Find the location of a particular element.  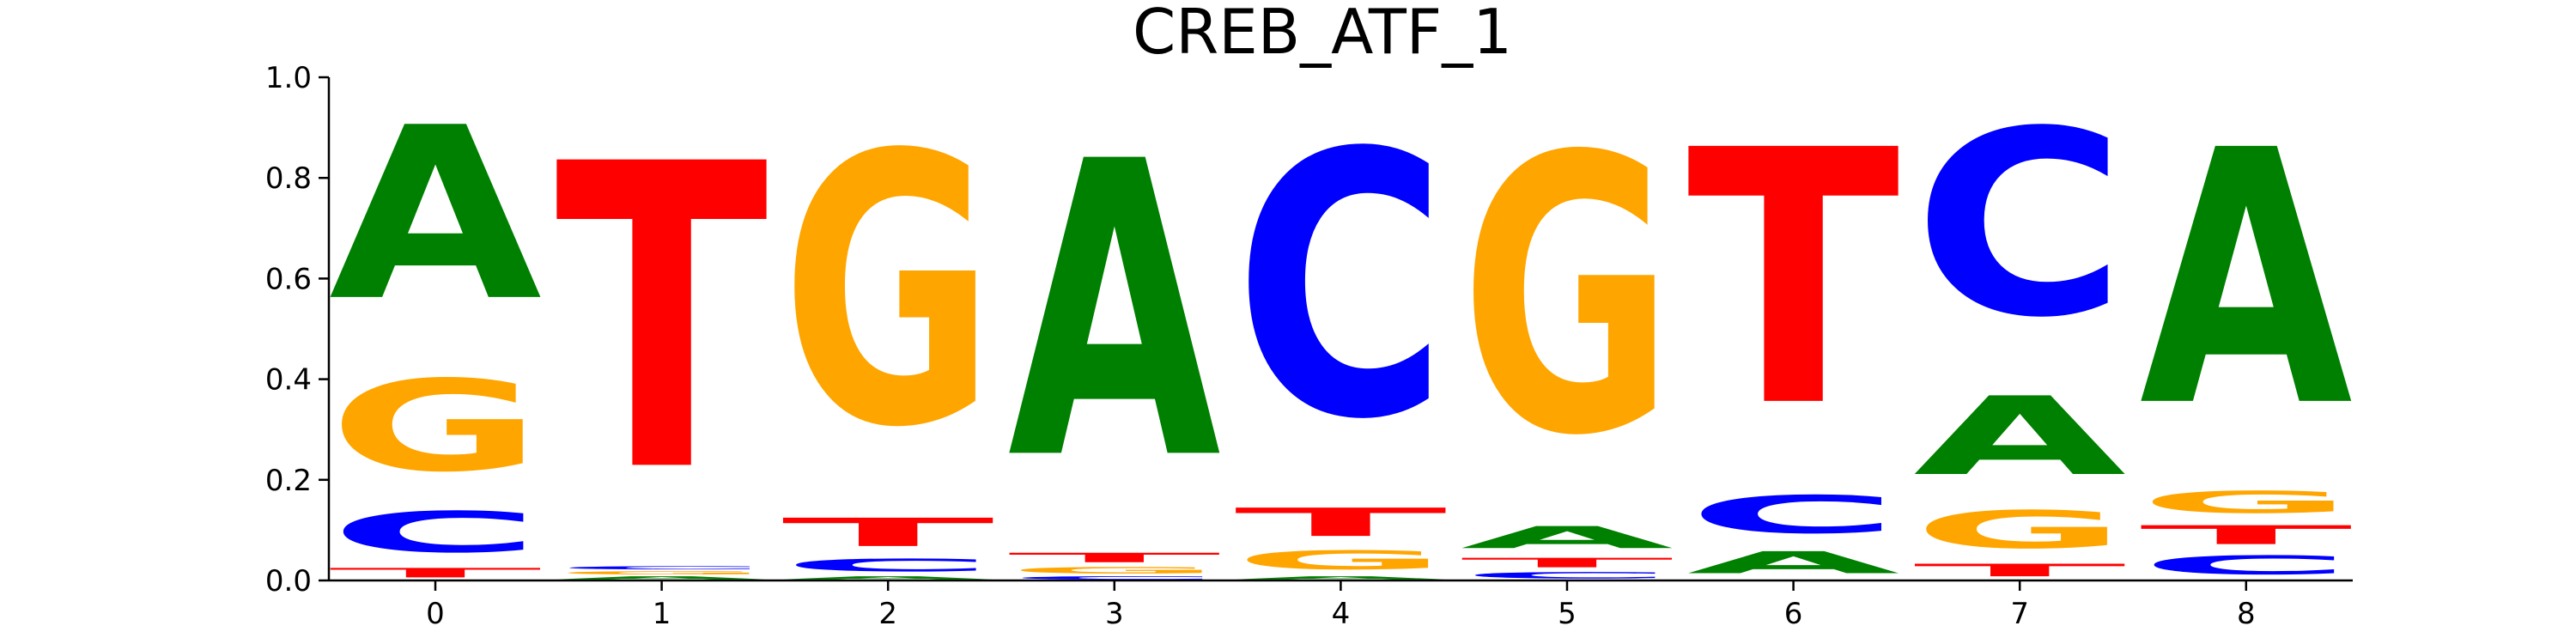

y-tick-label: 0.8 is located at coordinates (289, 178).